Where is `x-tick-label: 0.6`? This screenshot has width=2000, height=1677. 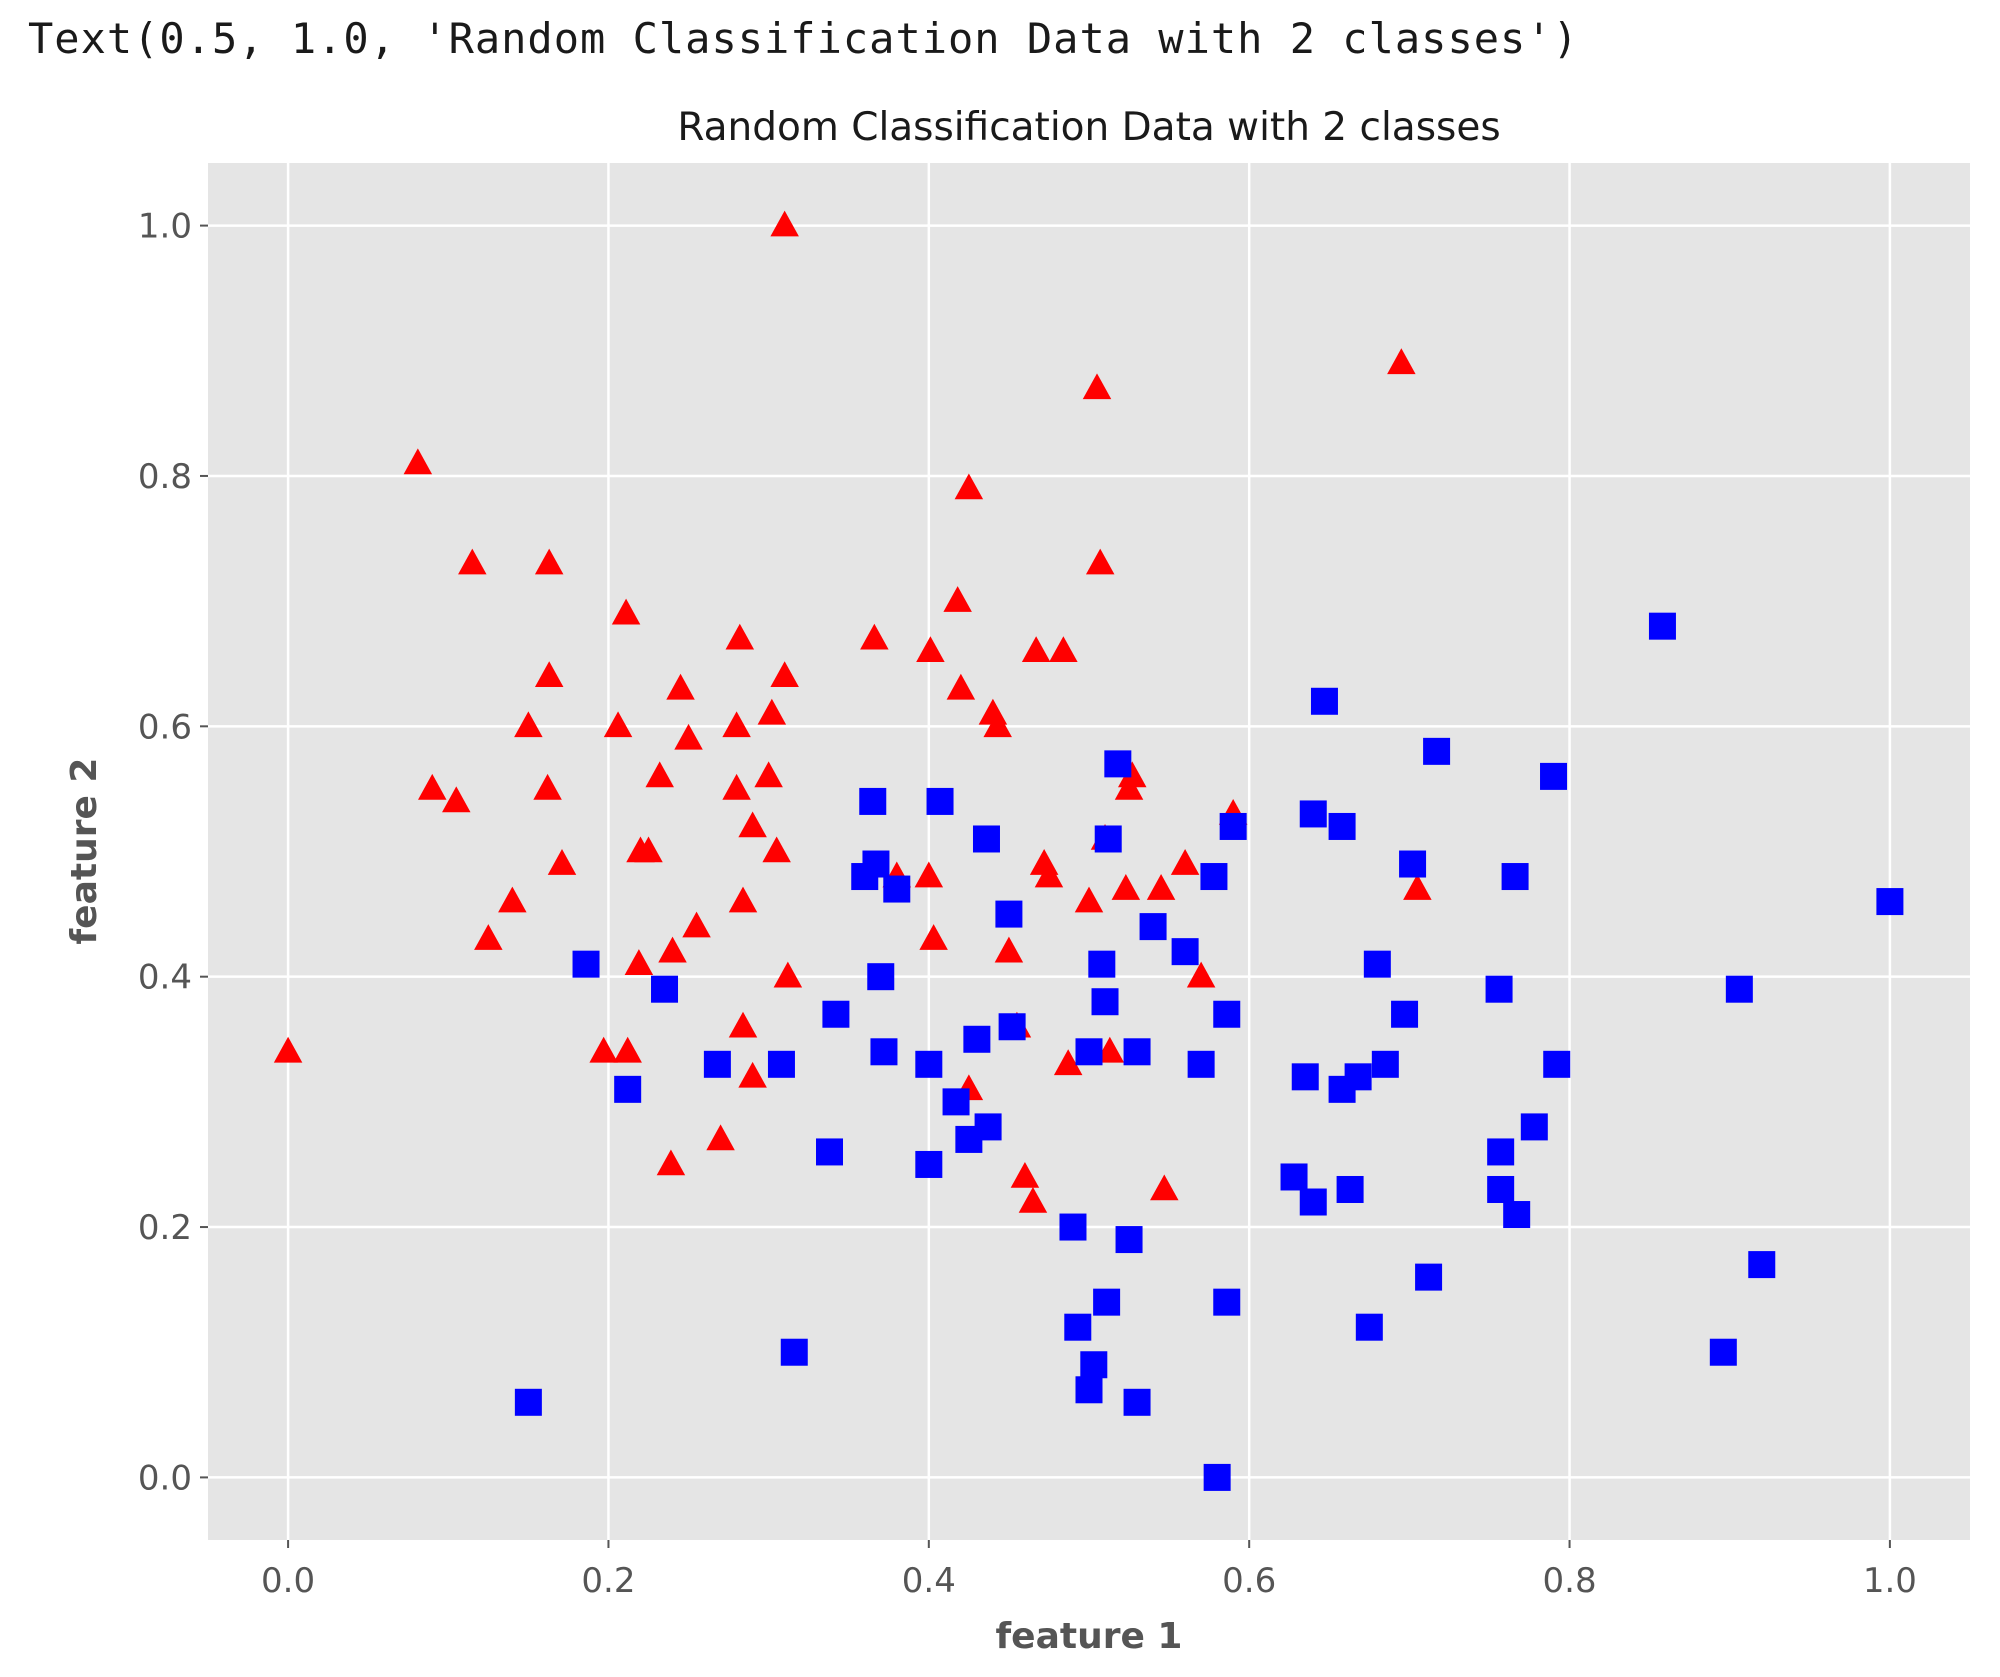
x-tick-label: 0.6 is located at coordinates (1249, 1581).